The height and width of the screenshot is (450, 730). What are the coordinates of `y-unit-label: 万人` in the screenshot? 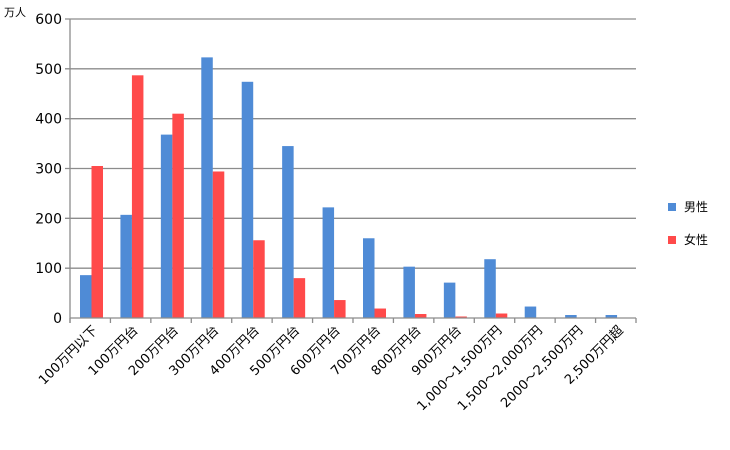 It's located at (15, 12).